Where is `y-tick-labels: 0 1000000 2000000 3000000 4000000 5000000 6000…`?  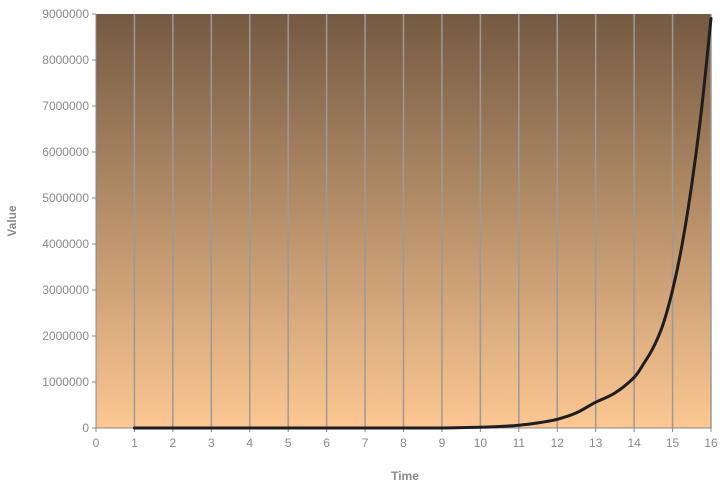
y-tick-labels: 0 1000000 2000000 3000000 4000000 5000000 6000… is located at coordinates (65, 221).